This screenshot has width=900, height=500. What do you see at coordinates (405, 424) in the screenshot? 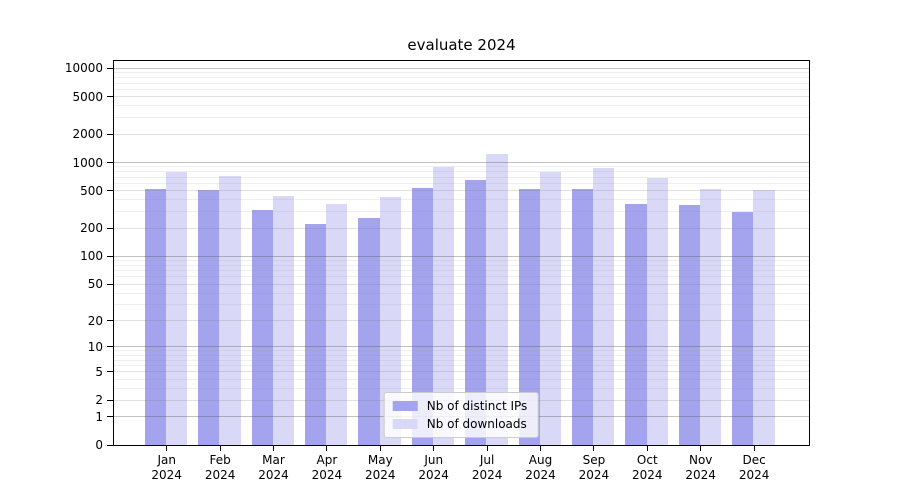
I see `legend-swatch-downloads` at bounding box center [405, 424].